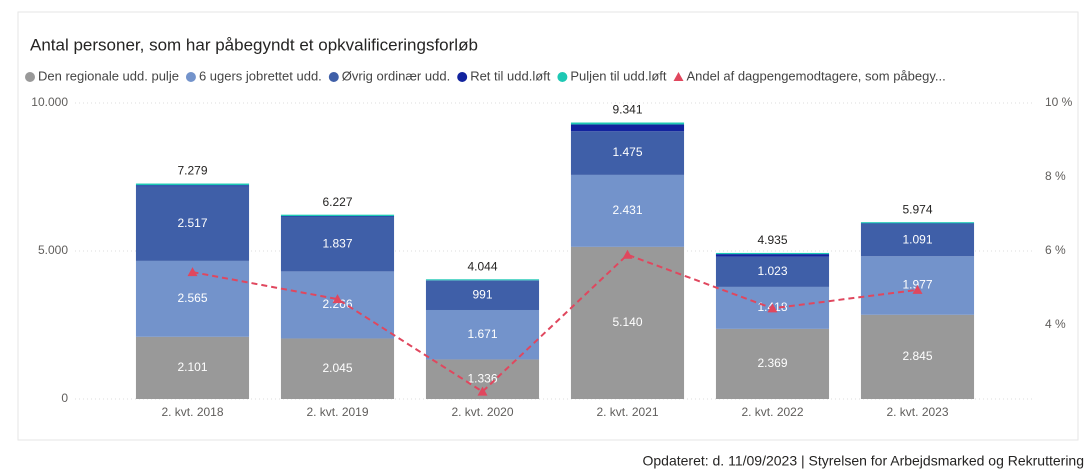 The height and width of the screenshot is (474, 1090). Describe the element at coordinates (510, 75) in the screenshot. I see `legend-label: Ret til udd.løft` at that location.